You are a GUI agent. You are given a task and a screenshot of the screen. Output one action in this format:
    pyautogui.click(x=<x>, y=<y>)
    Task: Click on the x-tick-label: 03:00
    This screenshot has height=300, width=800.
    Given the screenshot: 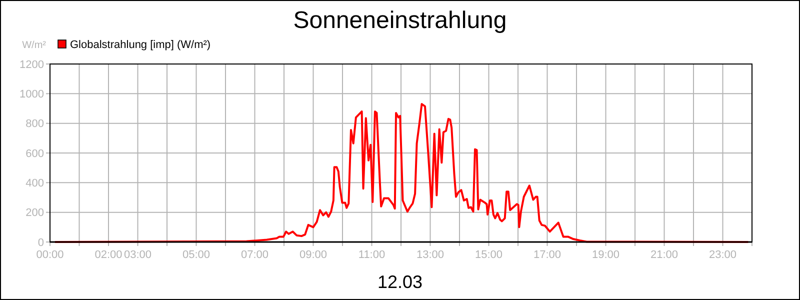 What is the action you would take?
    pyautogui.click(x=138, y=255)
    